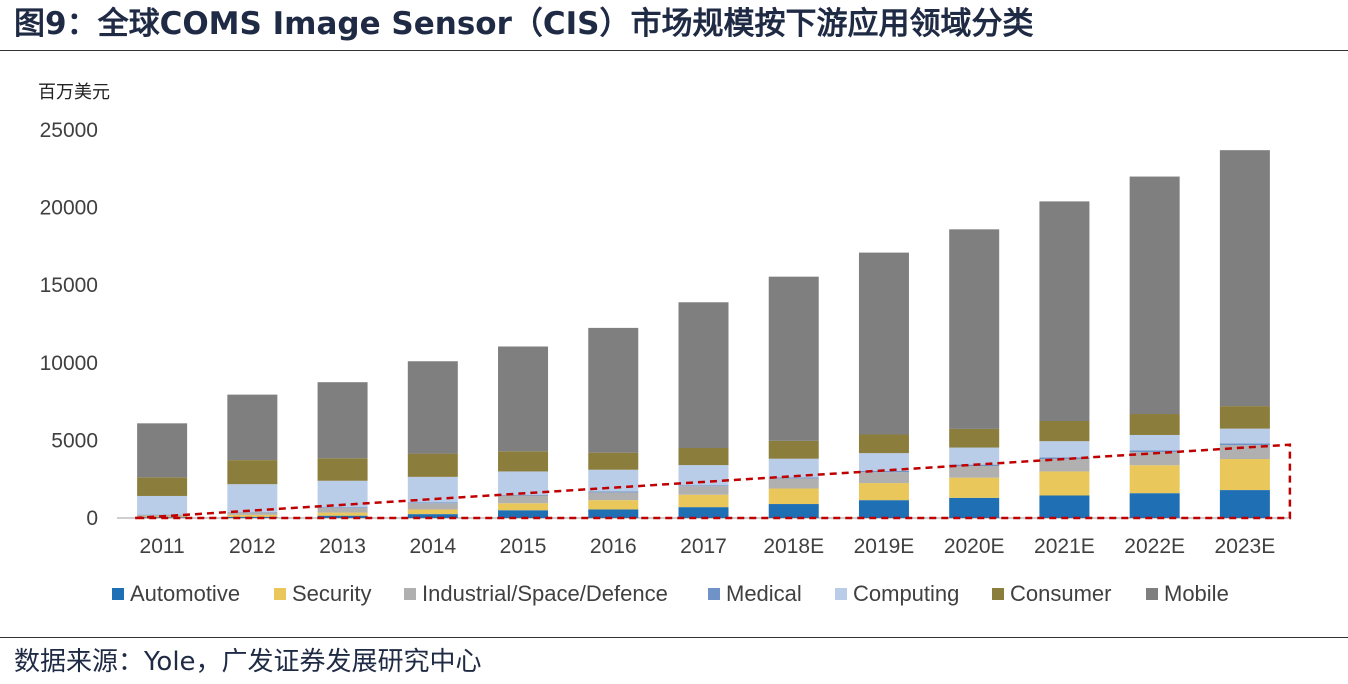 The image size is (1348, 684). I want to click on bar-computing-2018e, so click(793, 468).